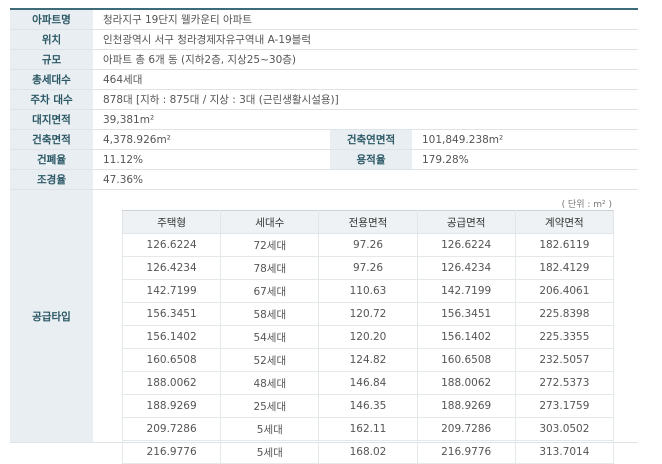 This screenshot has width=662, height=464. I want to click on table-row: 188.9269 25세대 146.35 188.9269 273.1759, so click(368, 406).